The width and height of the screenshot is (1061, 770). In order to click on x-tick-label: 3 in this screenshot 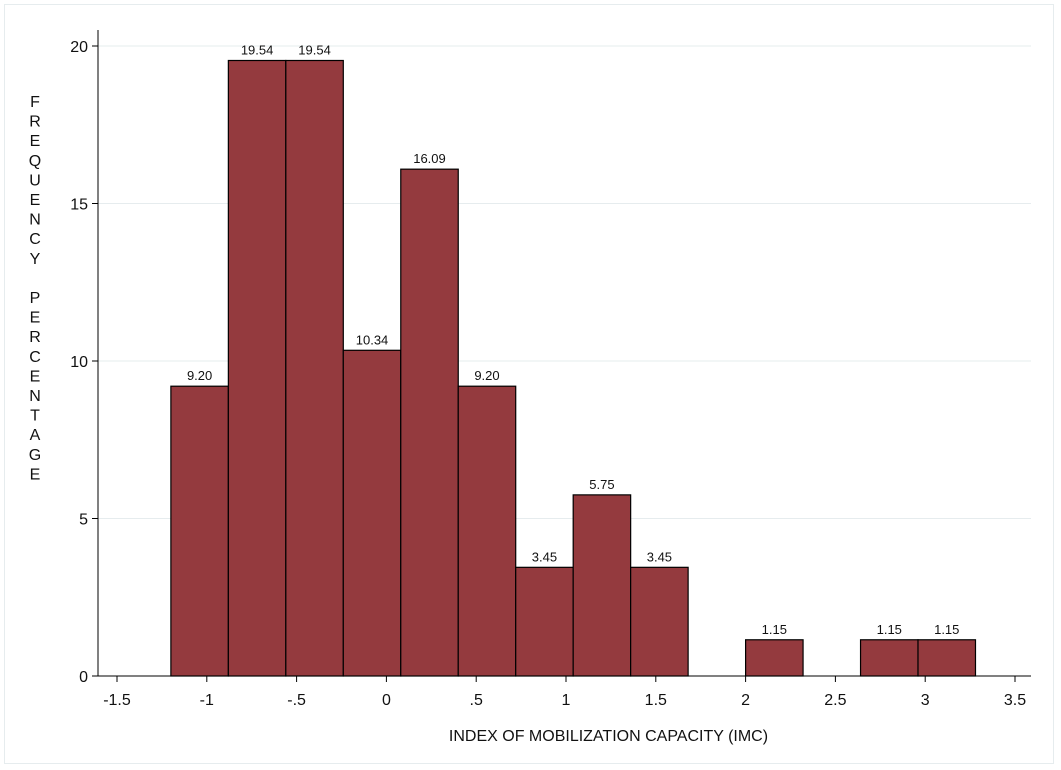, I will do `click(925, 700)`.